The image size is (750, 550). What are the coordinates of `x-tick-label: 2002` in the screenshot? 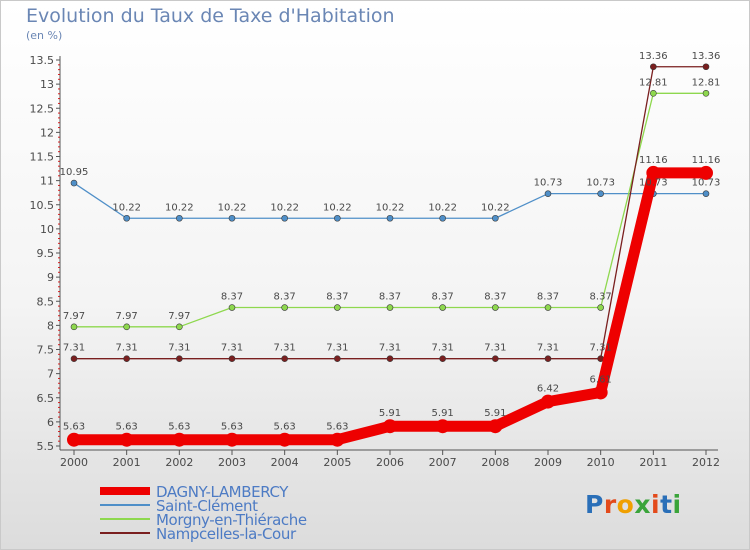 It's located at (179, 462).